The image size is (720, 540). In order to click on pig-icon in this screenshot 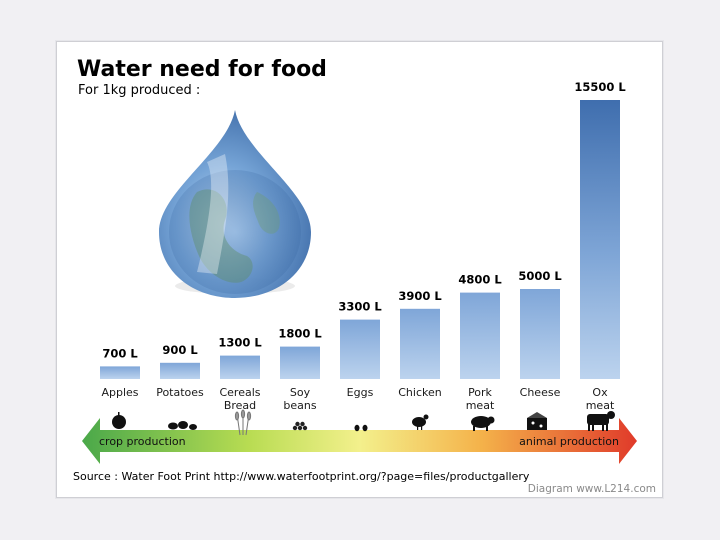, I will do `click(483, 423)`.